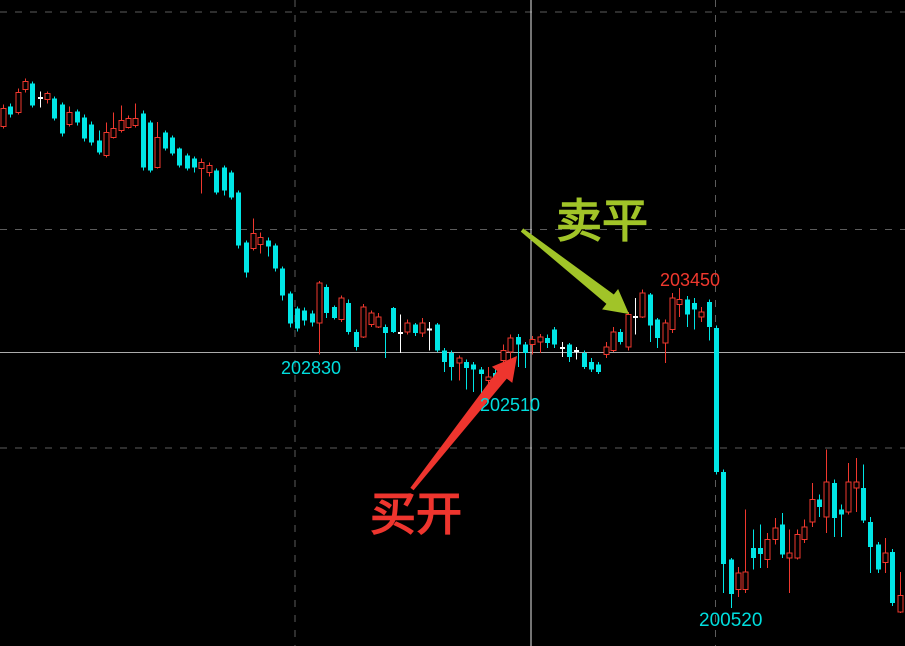 This screenshot has width=905, height=646. Describe the element at coordinates (574, 271) in the screenshot. I see `sell-close-arrow` at that location.